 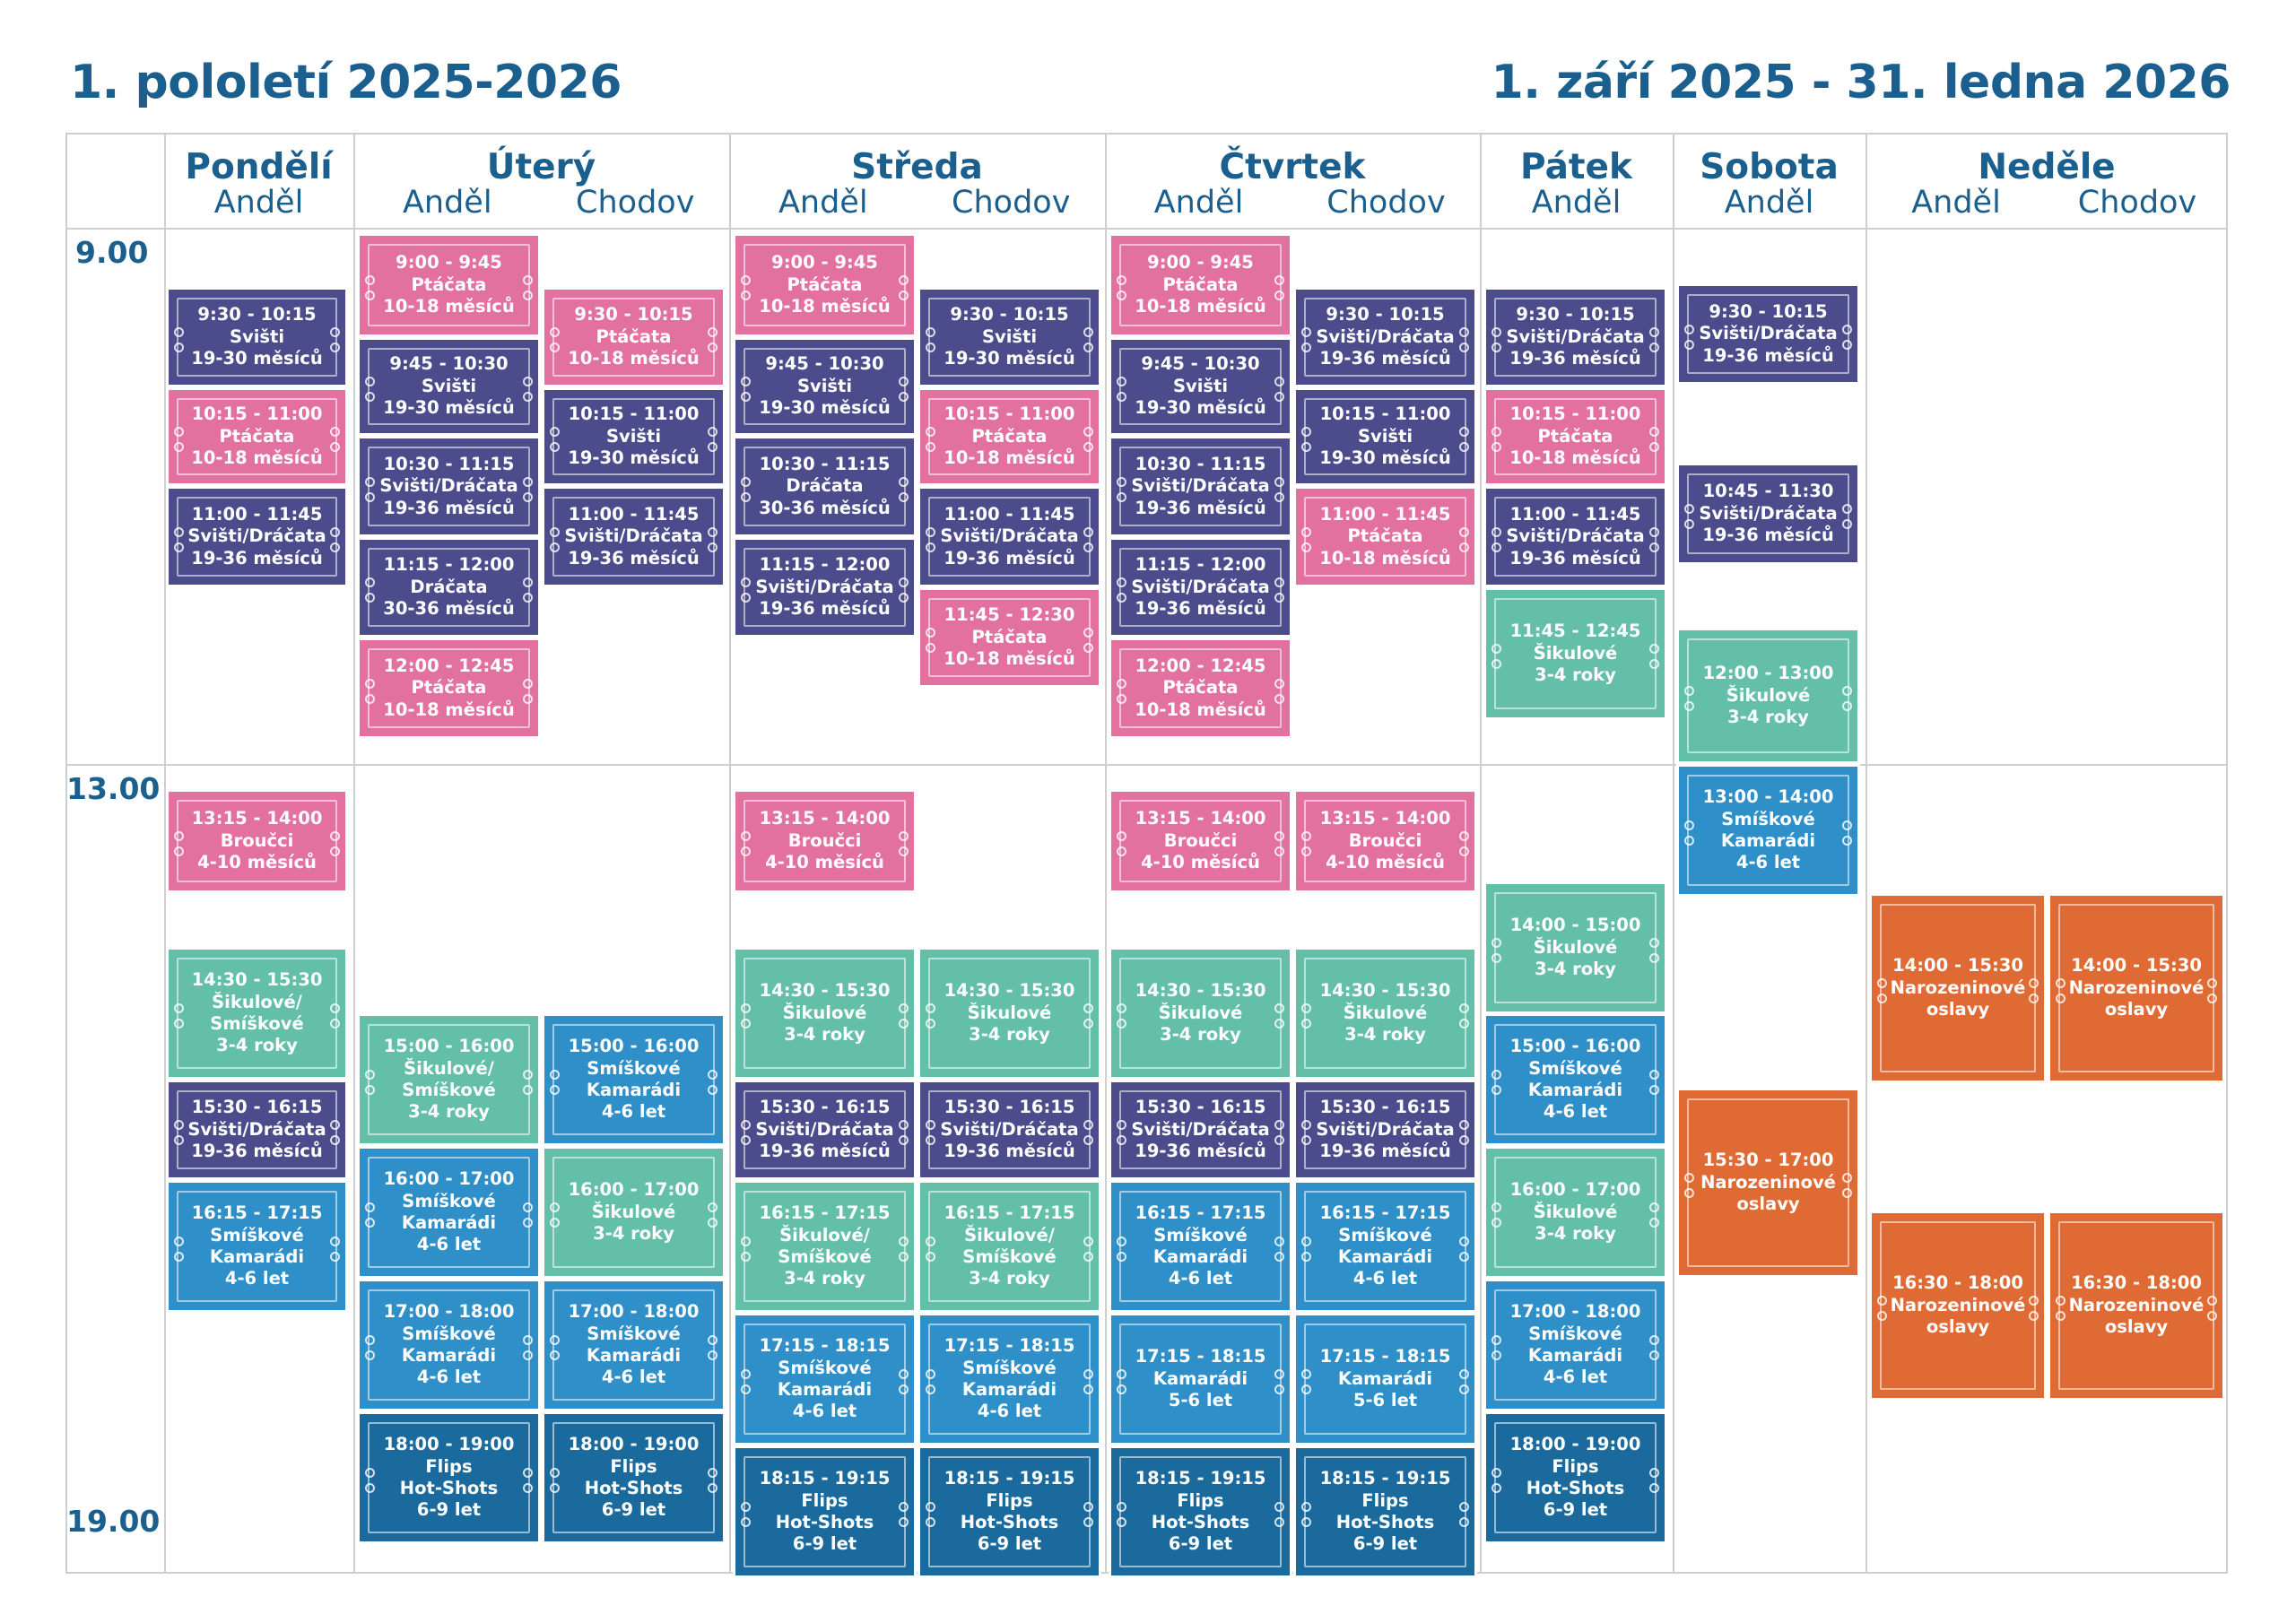 I want to click on class-block: 9:30 - 10:15 Ptáčata 10-18 měsíců, so click(x=634, y=337).